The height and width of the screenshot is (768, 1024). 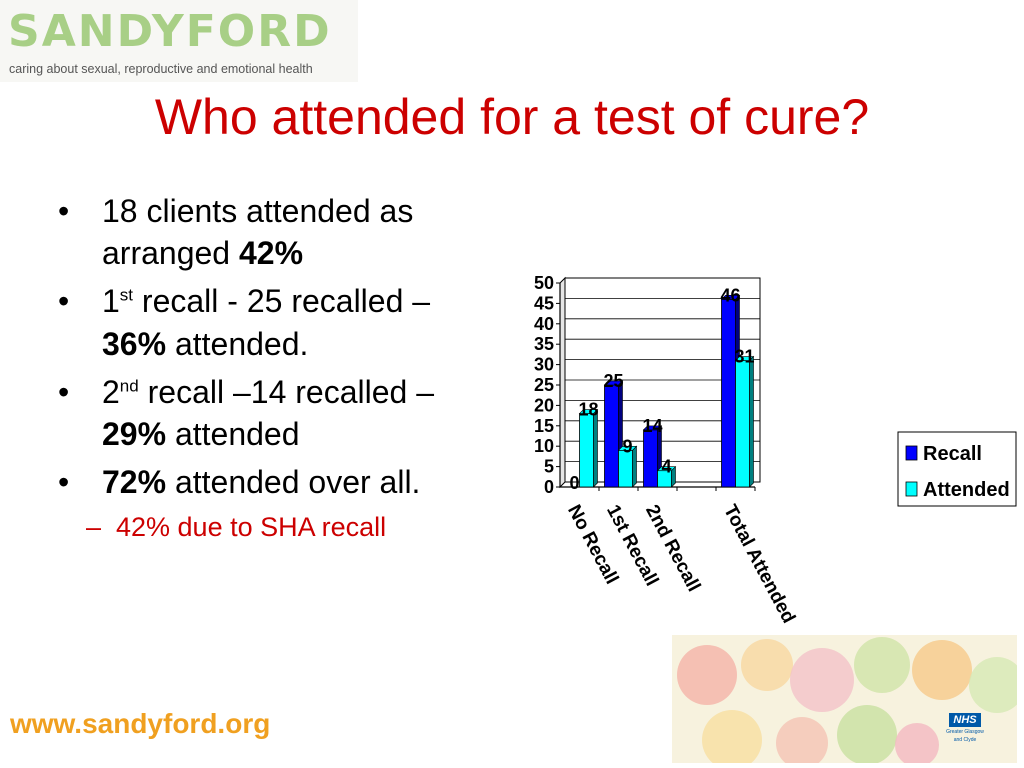 I want to click on data-label-attended: 18, so click(x=588, y=410).